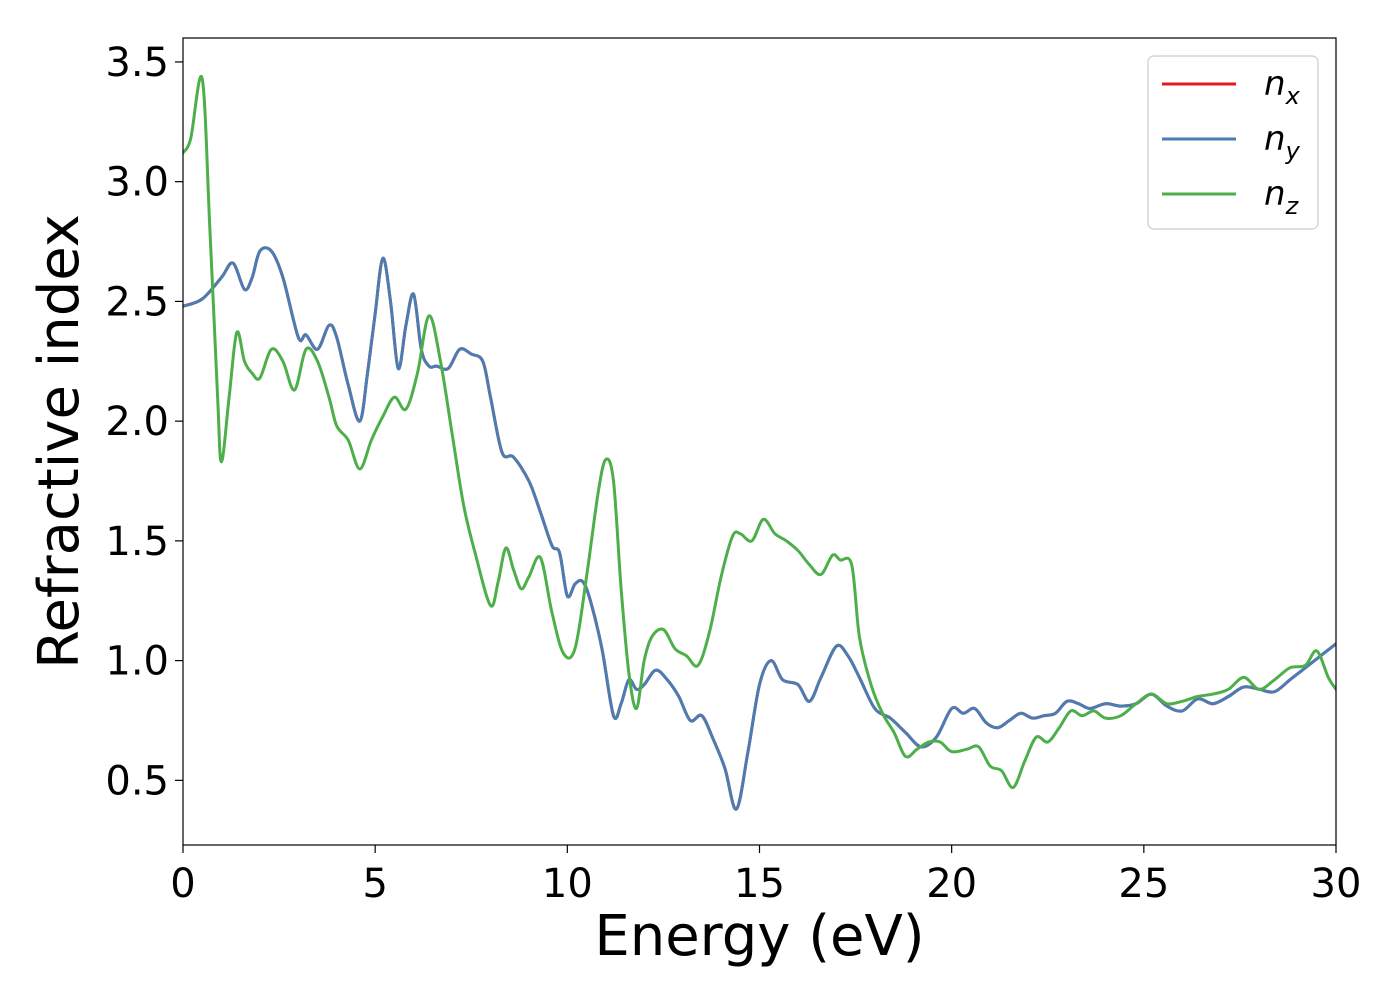  What do you see at coordinates (567, 884) in the screenshot?
I see `x-tick-label: 10` at bounding box center [567, 884].